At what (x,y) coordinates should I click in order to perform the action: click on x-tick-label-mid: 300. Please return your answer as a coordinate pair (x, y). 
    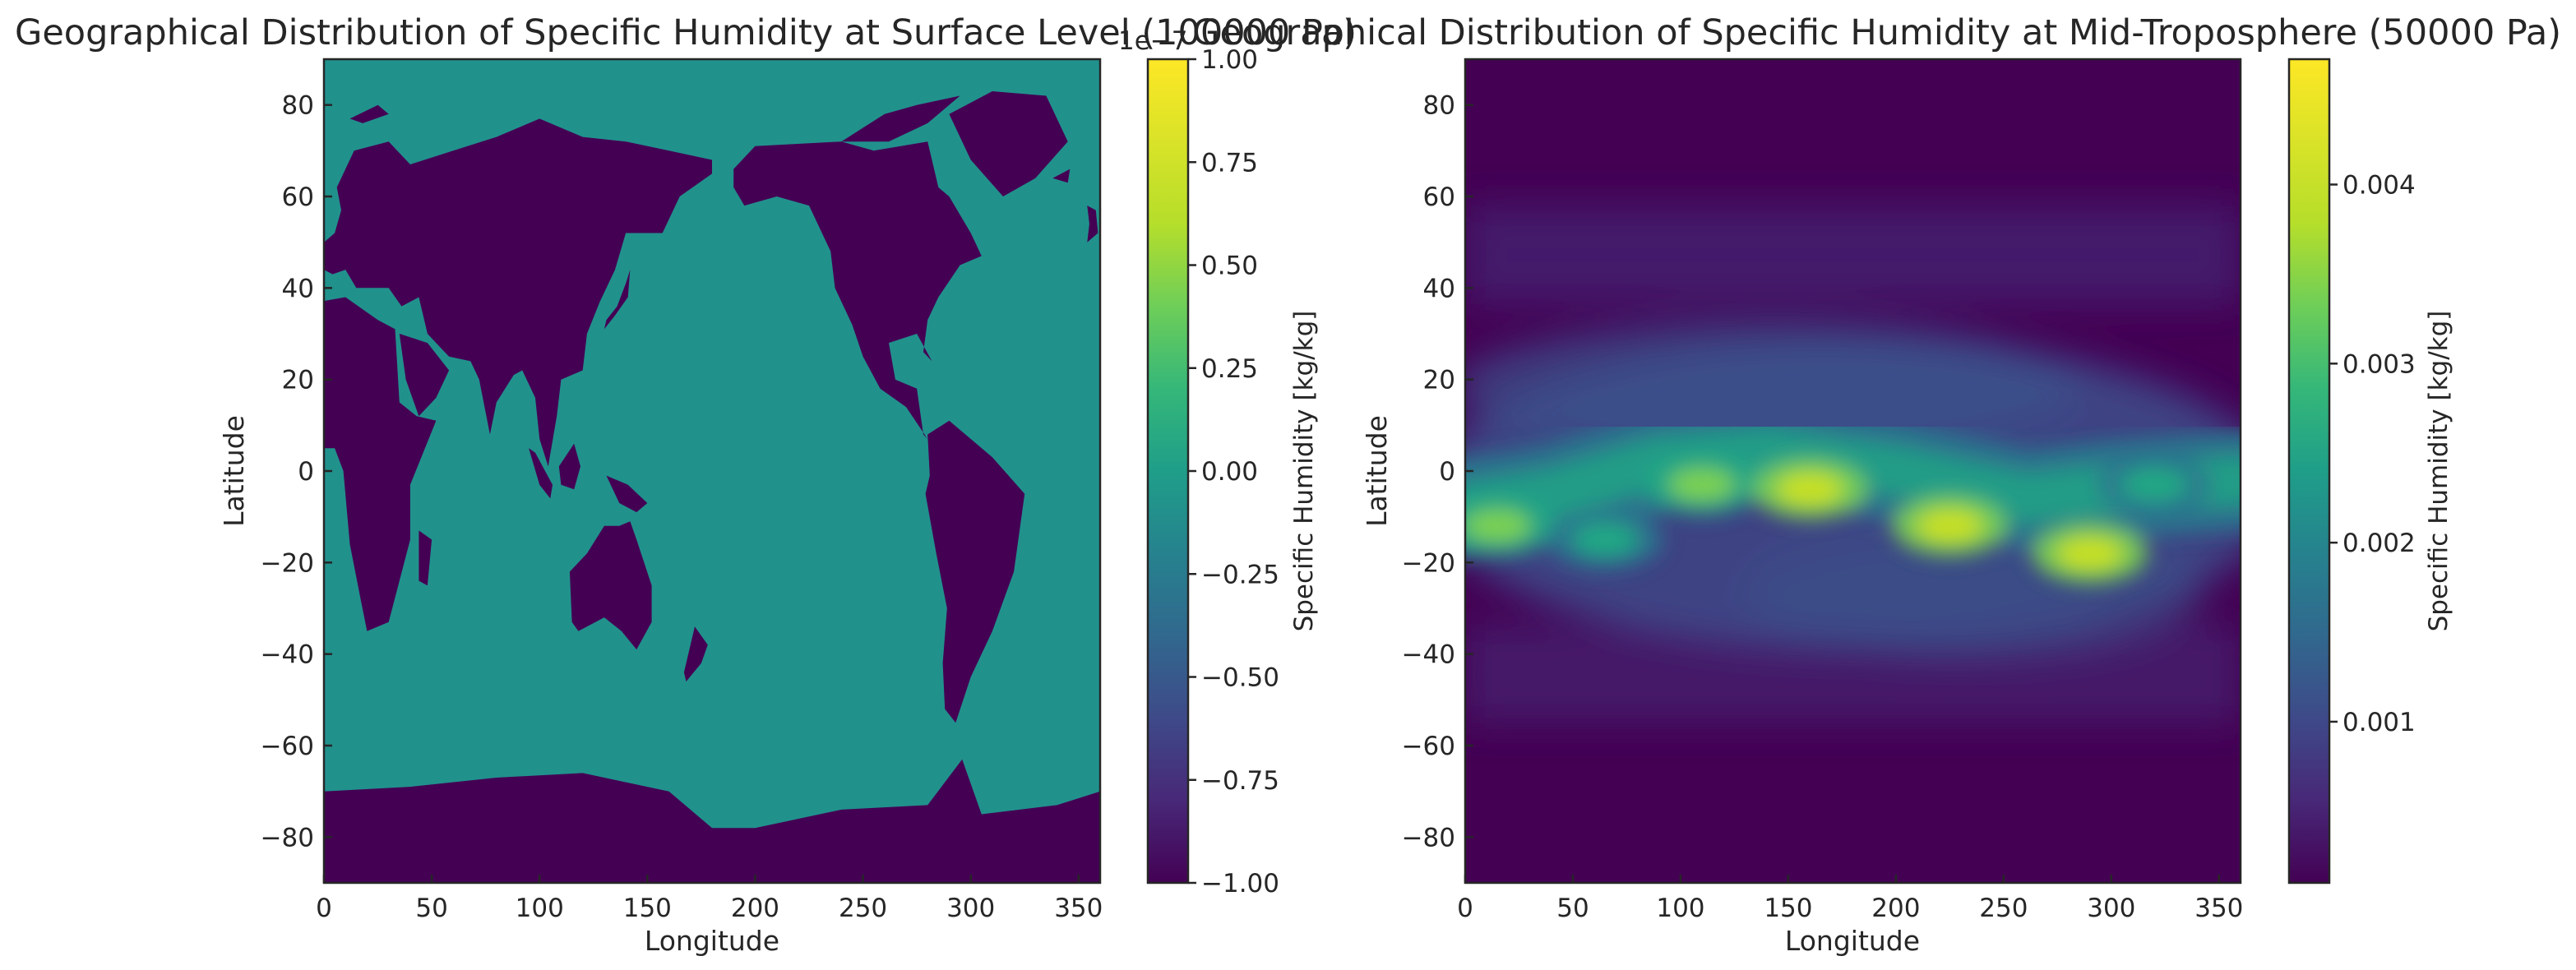
    Looking at the image, I should click on (2111, 908).